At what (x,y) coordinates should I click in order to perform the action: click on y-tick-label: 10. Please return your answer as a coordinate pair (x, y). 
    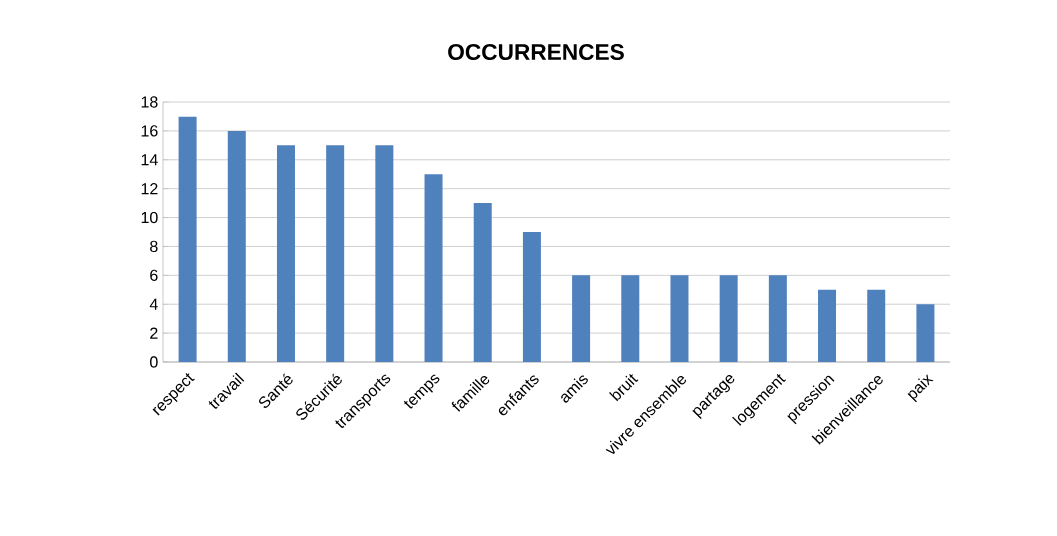
    Looking at the image, I should click on (149, 217).